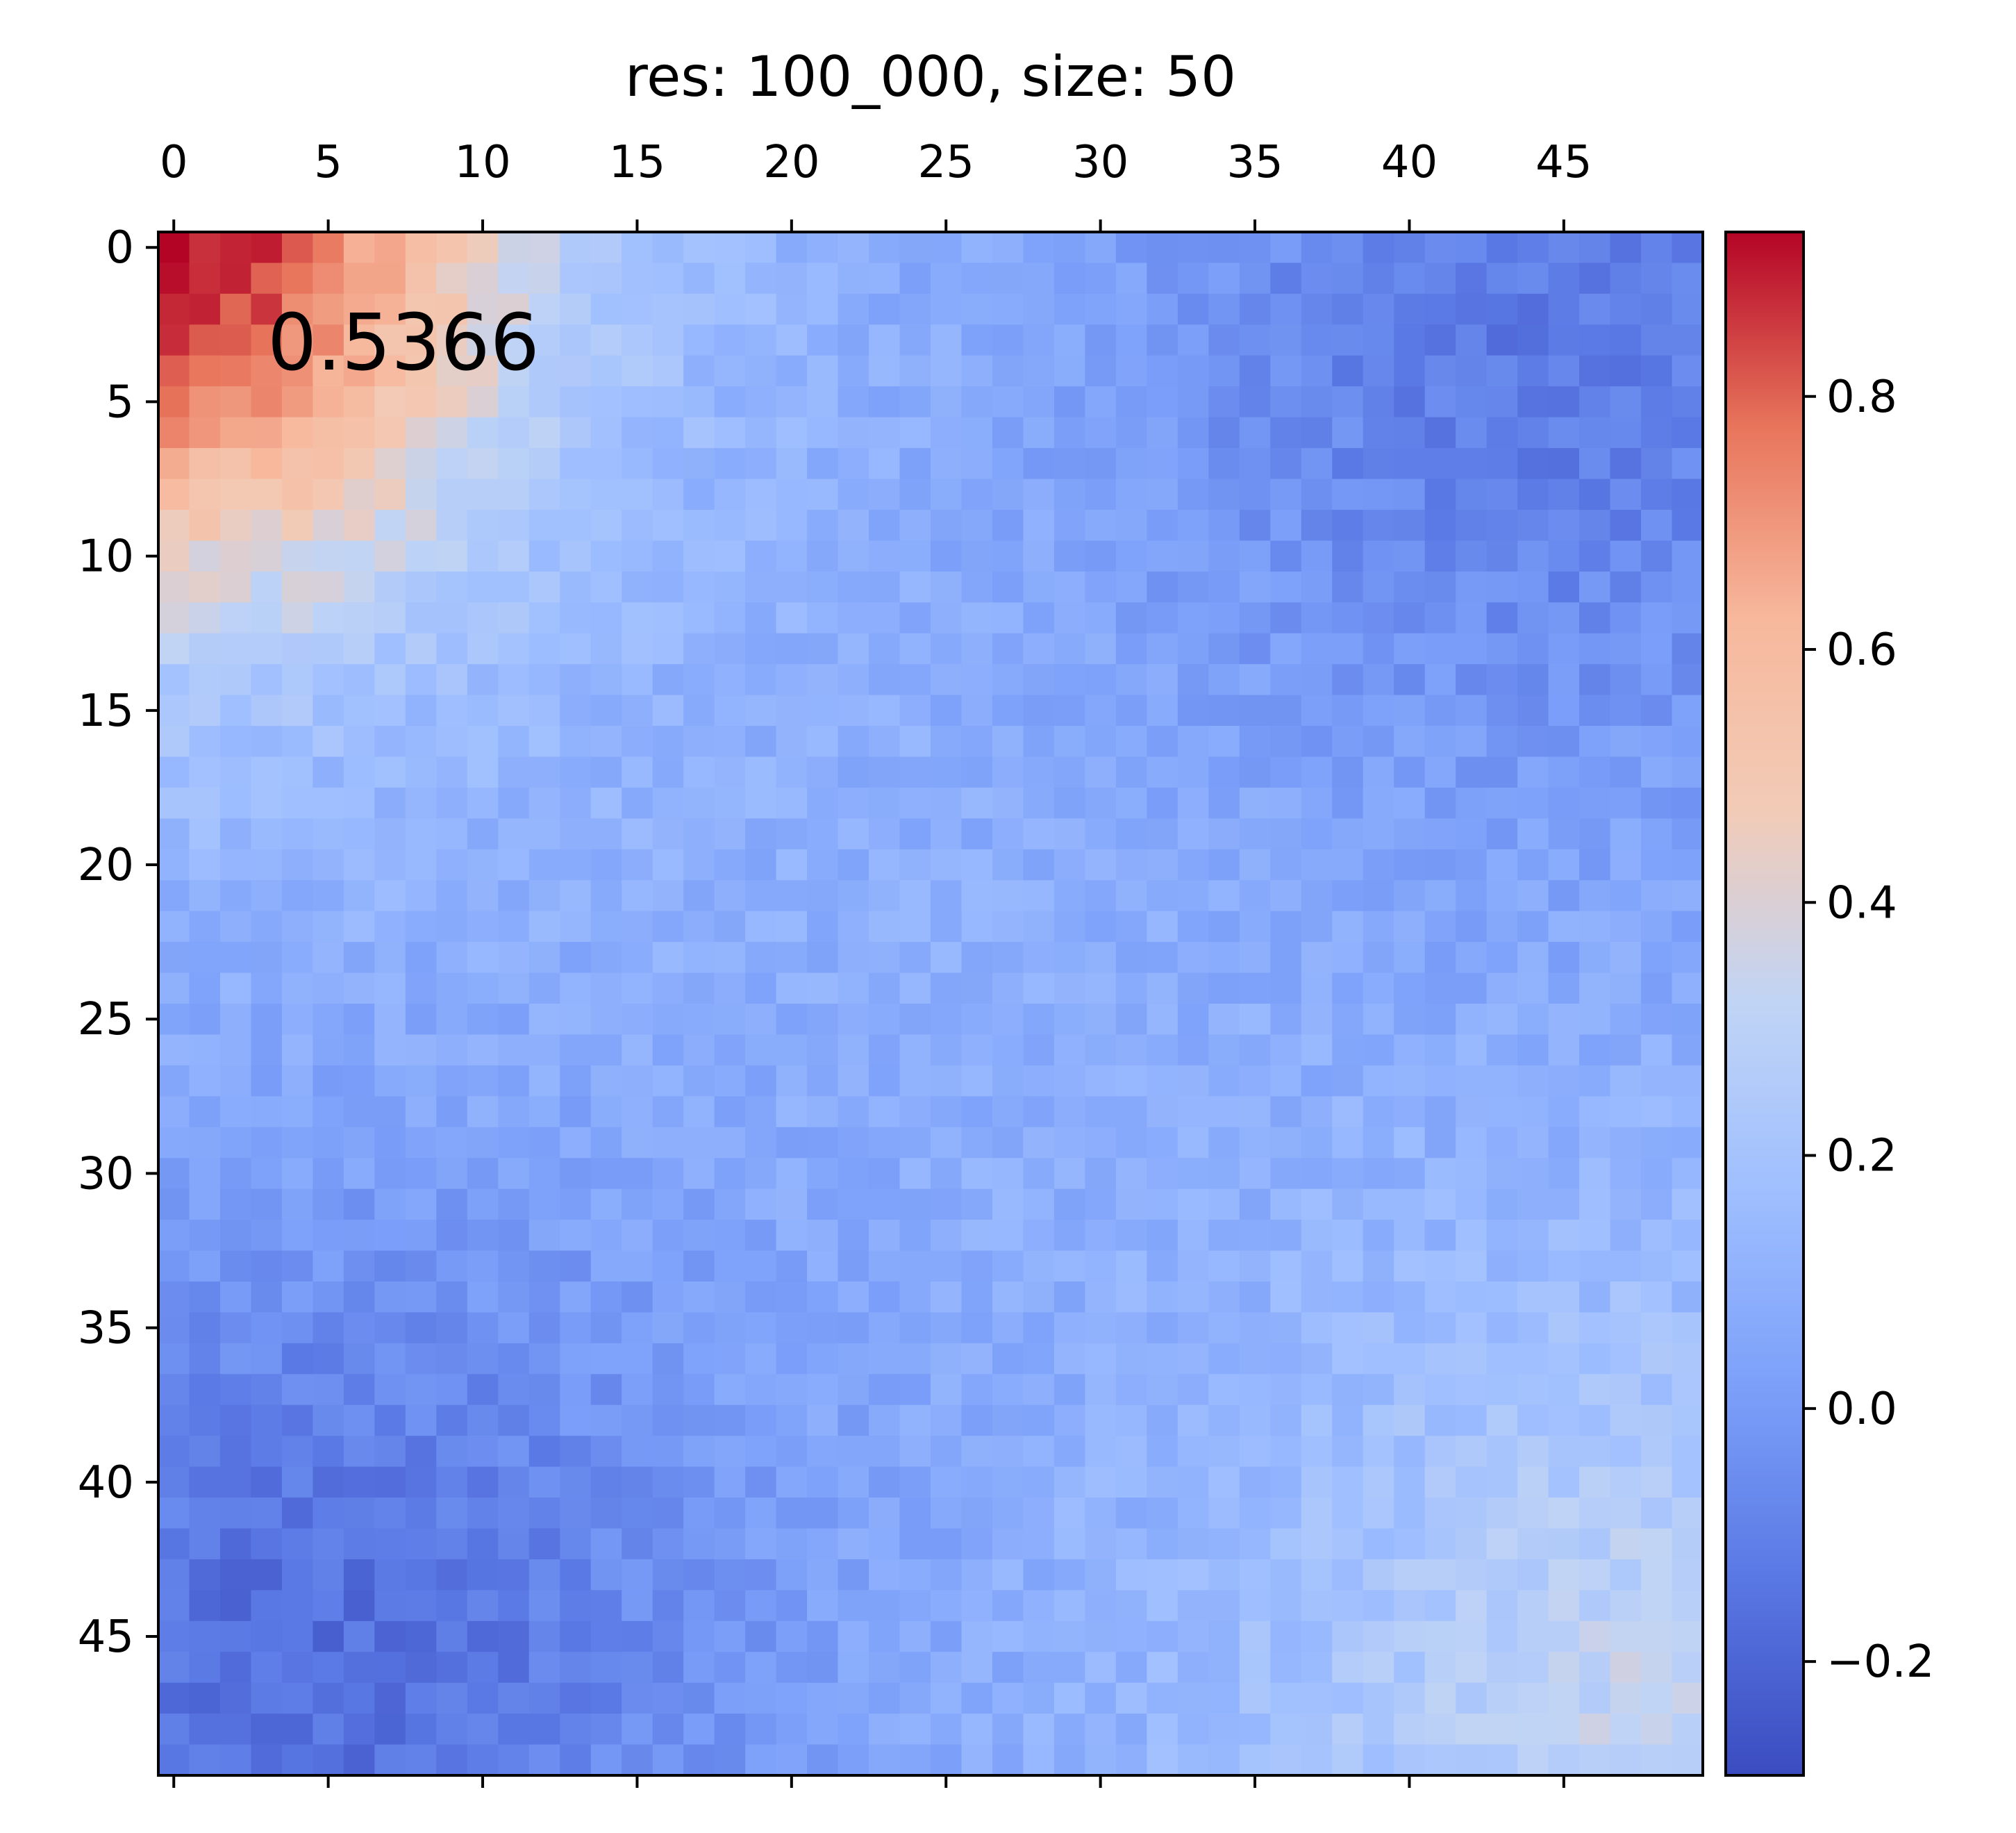 Image resolution: width=2016 pixels, height=1833 pixels. What do you see at coordinates (1862, 1156) in the screenshot?
I see `colorbar-tick-label: 0.2` at bounding box center [1862, 1156].